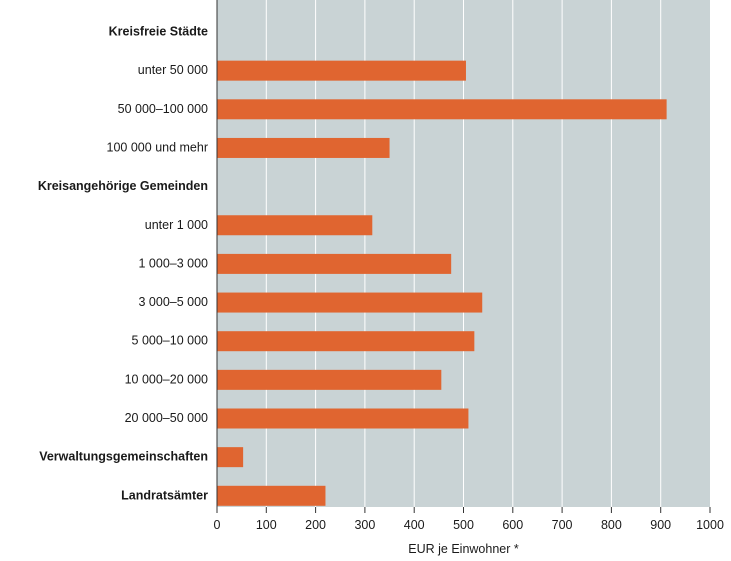 Image resolution: width=731 pixels, height=561 pixels. What do you see at coordinates (266, 525) in the screenshot?
I see `x-tick-label: 100` at bounding box center [266, 525].